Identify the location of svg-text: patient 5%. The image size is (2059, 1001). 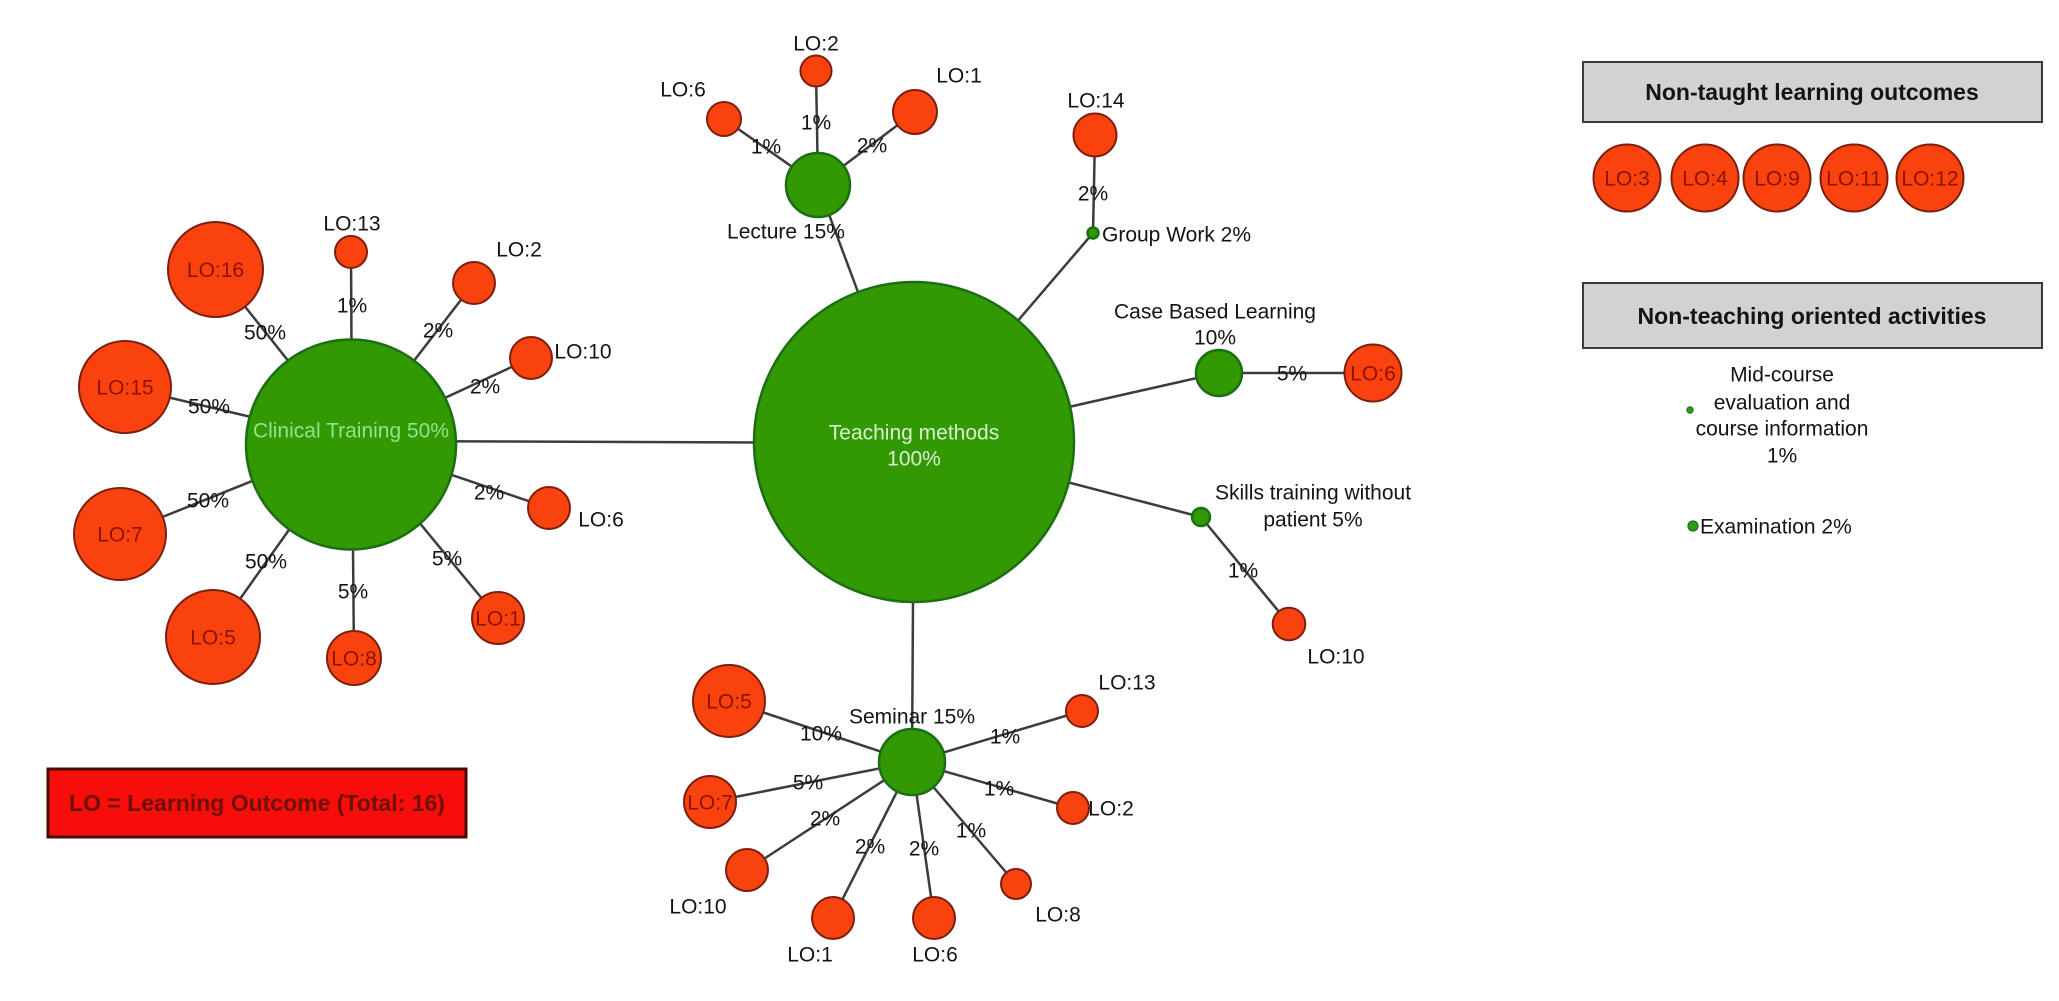
(1312, 520).